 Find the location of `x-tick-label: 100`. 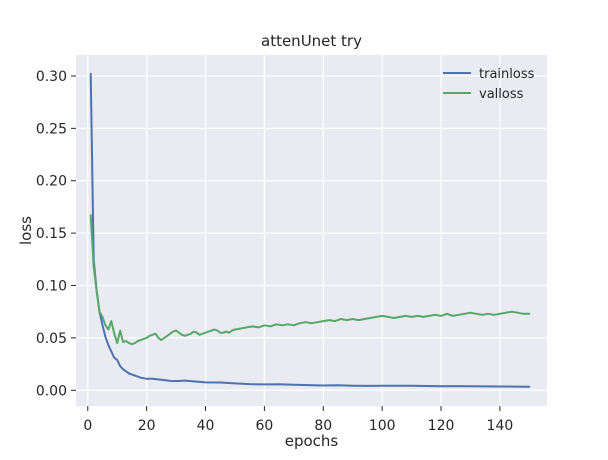

x-tick-label: 100 is located at coordinates (382, 426).